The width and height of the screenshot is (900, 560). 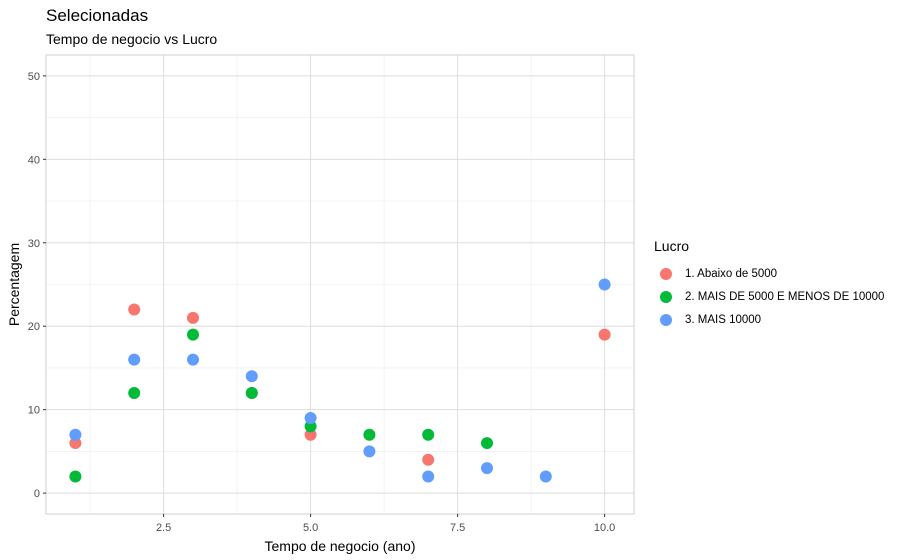 I want to click on x-tick-label: 10.0, so click(x=604, y=528).